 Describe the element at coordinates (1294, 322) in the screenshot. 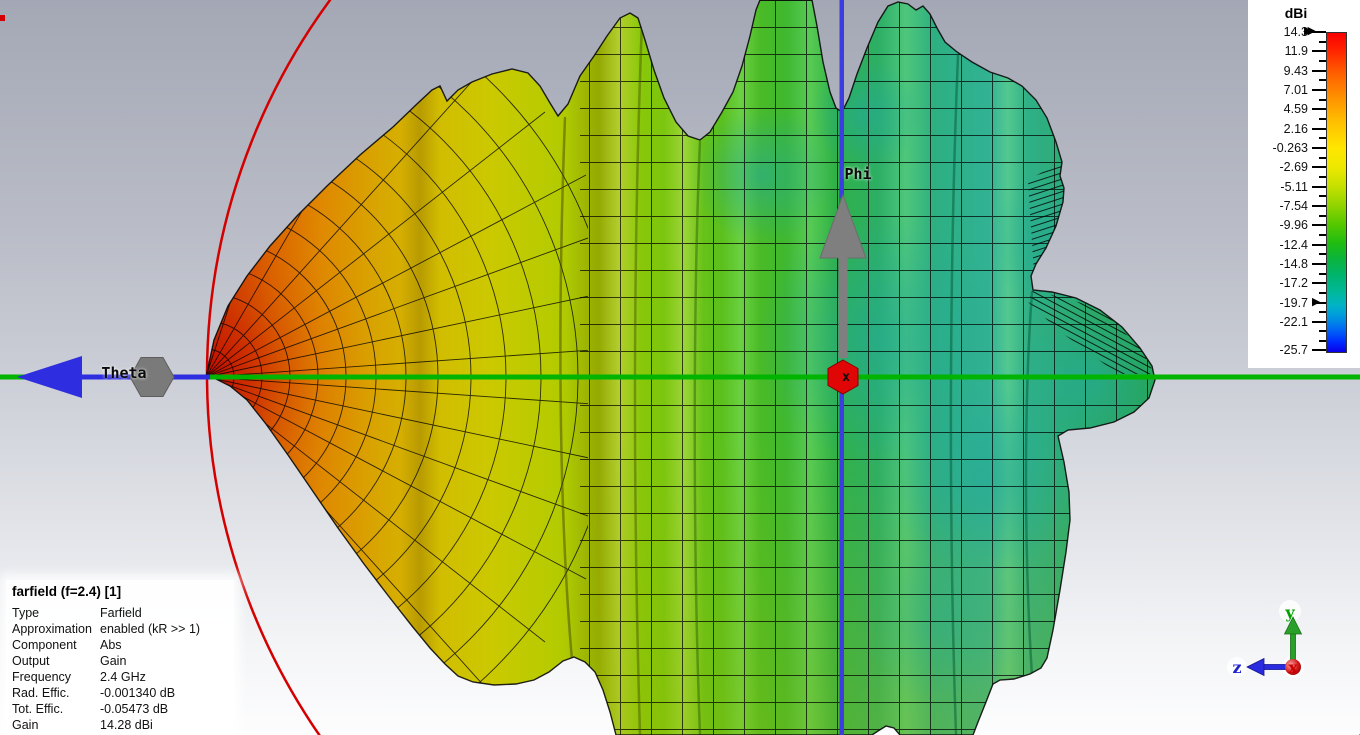

I see `legend-tick-label: -22.1` at that location.